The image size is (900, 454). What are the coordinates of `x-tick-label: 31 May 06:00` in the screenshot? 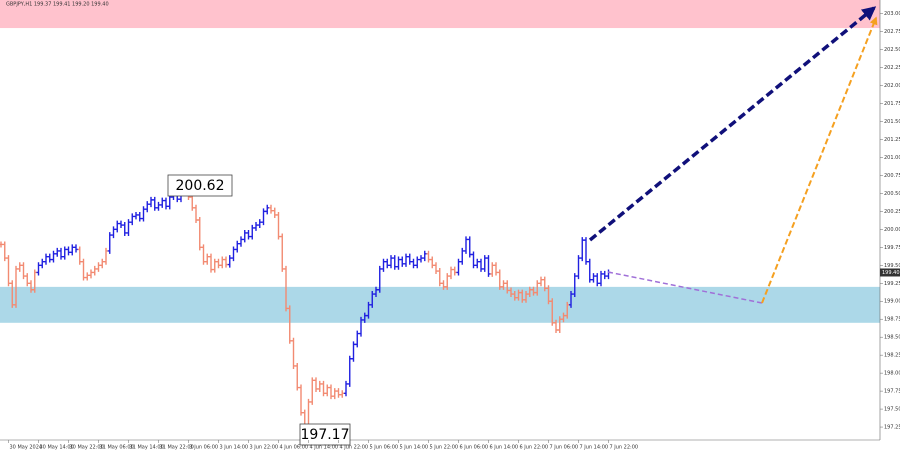 It's located at (117, 448).